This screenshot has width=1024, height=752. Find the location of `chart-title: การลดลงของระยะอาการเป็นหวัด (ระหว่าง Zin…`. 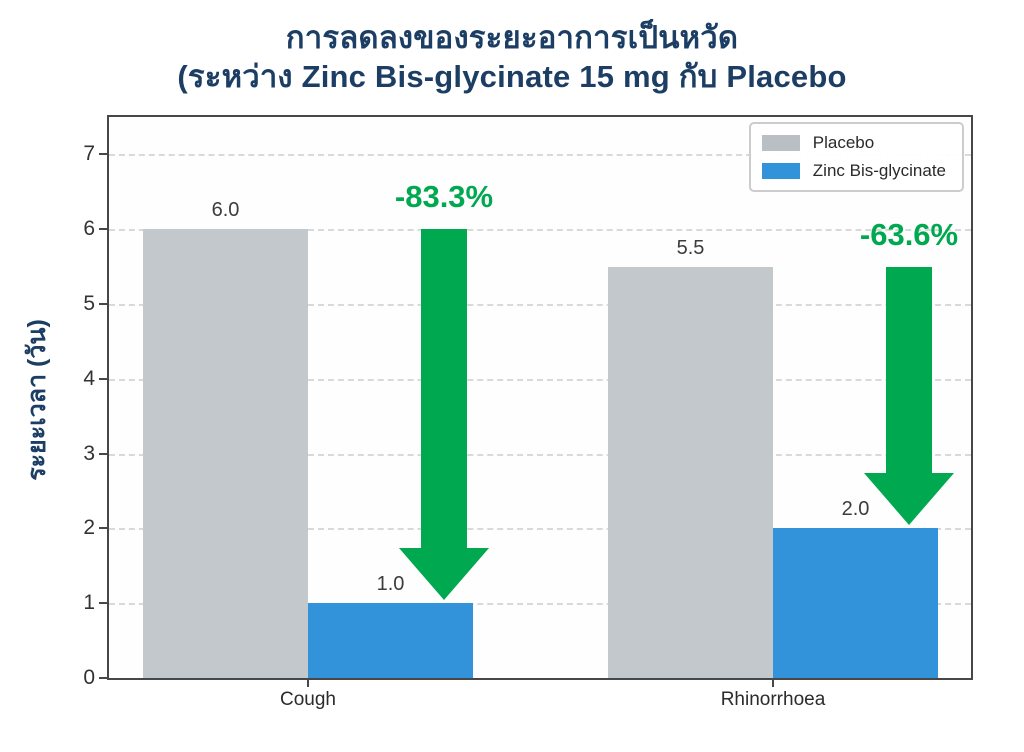

chart-title: การลดลงของระยะอาการเป็นหวัด (ระหว่าง Zin… is located at coordinates (512, 57).